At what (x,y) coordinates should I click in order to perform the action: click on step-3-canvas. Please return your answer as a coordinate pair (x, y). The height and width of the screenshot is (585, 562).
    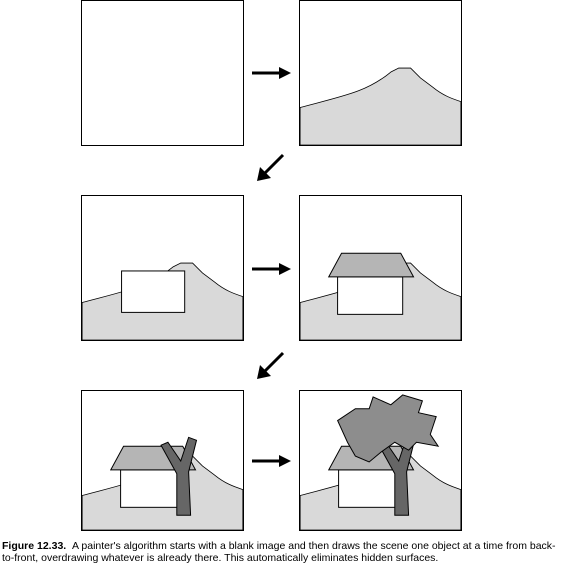
    Looking at the image, I should click on (162, 301).